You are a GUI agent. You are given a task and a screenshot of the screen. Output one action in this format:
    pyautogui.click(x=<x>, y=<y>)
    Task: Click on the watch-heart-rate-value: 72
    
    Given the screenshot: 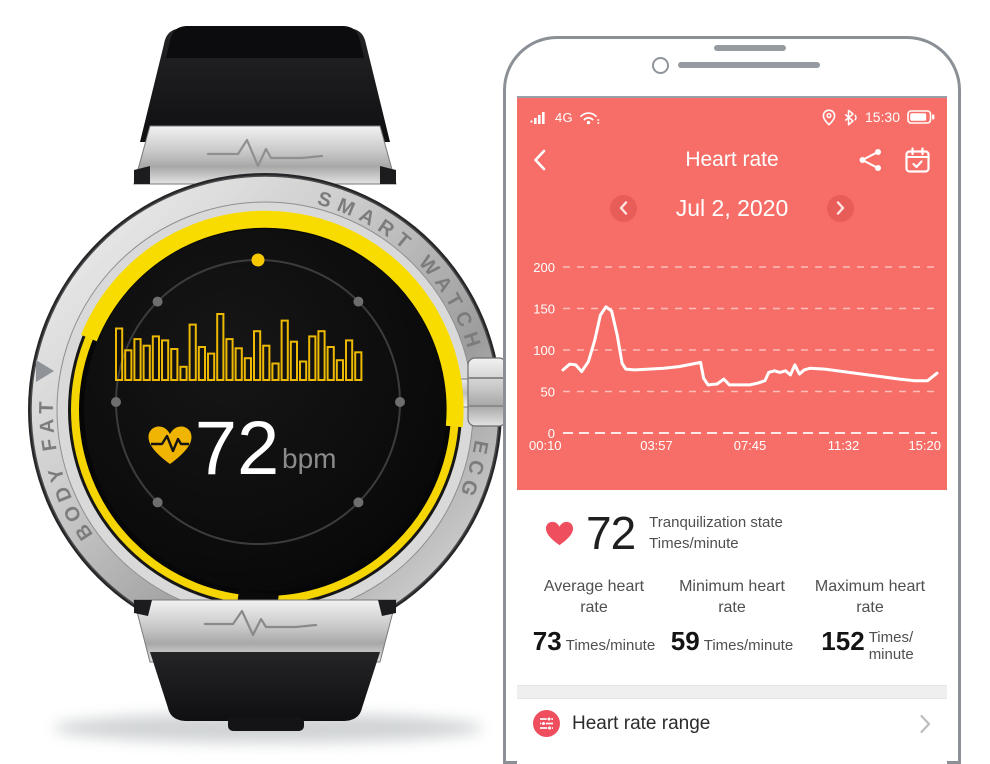 What is the action you would take?
    pyautogui.click(x=237, y=448)
    